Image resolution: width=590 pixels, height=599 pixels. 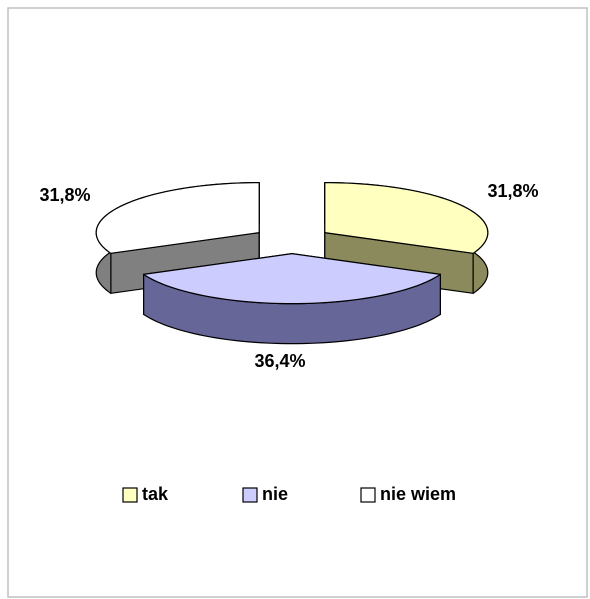 I want to click on legend-label: nie wiem, so click(x=418, y=494).